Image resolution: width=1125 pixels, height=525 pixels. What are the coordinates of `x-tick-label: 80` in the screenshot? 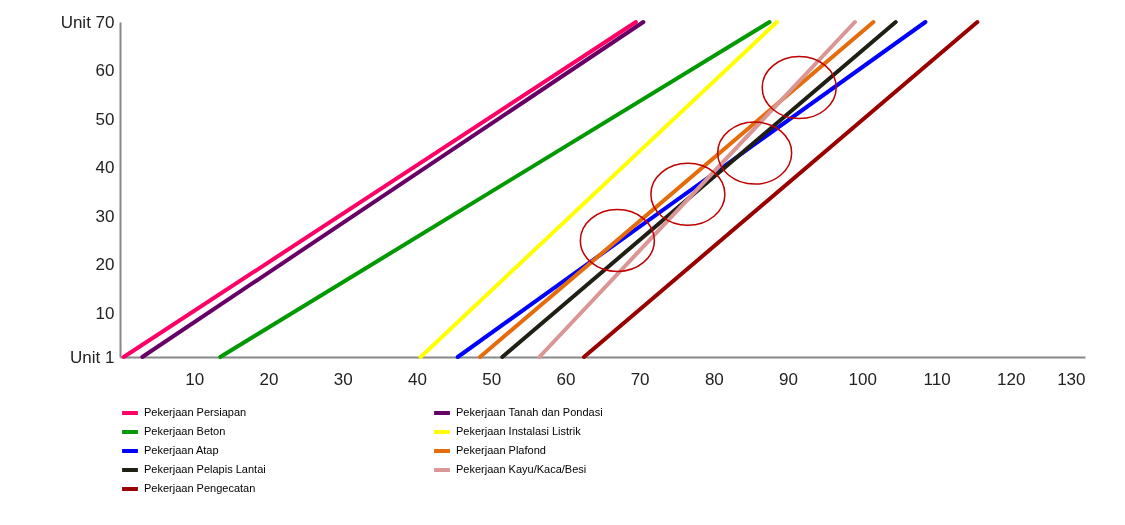 It's located at (714, 379).